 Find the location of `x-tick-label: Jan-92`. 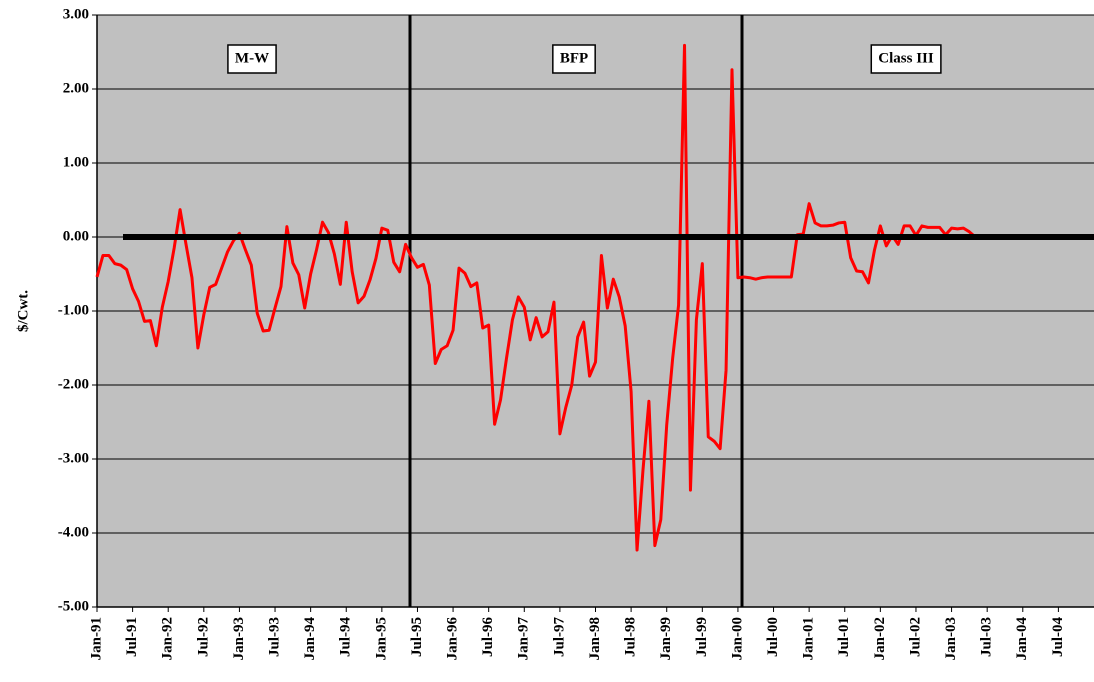

x-tick-label: Jan-92 is located at coordinates (168, 638).